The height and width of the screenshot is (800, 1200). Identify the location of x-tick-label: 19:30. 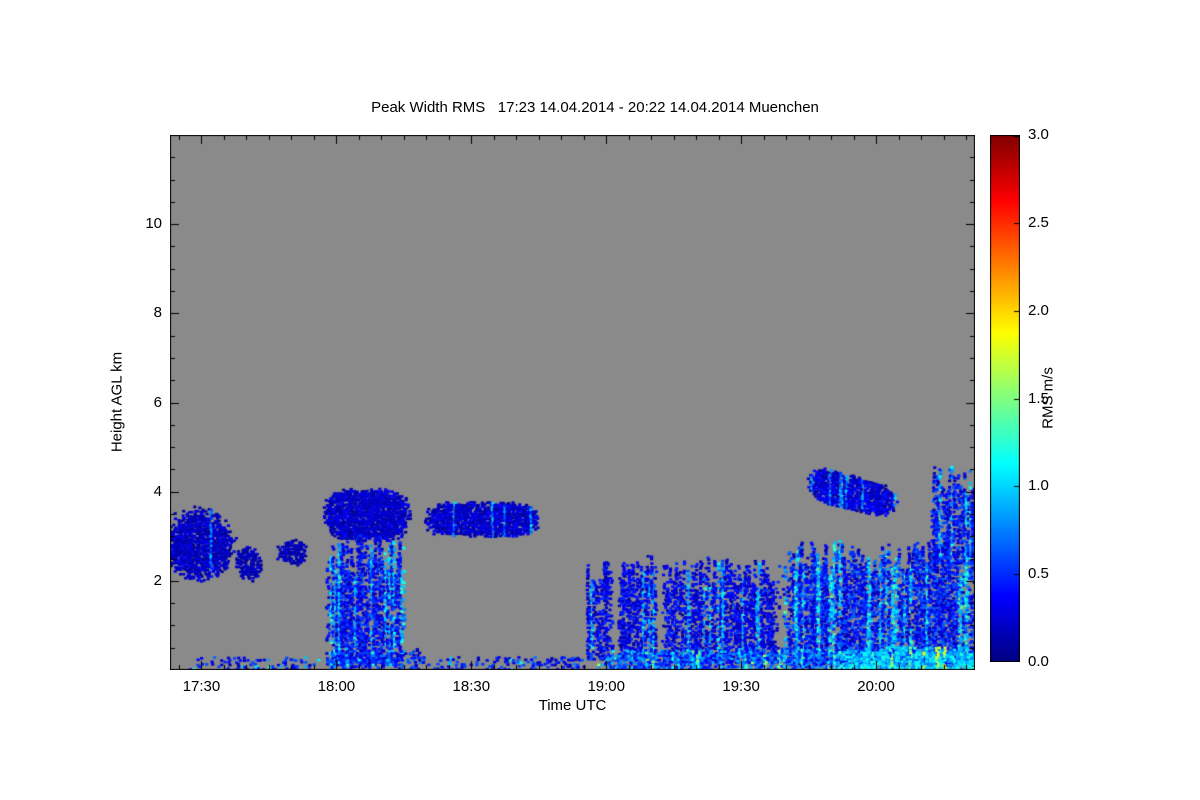
(741, 686).